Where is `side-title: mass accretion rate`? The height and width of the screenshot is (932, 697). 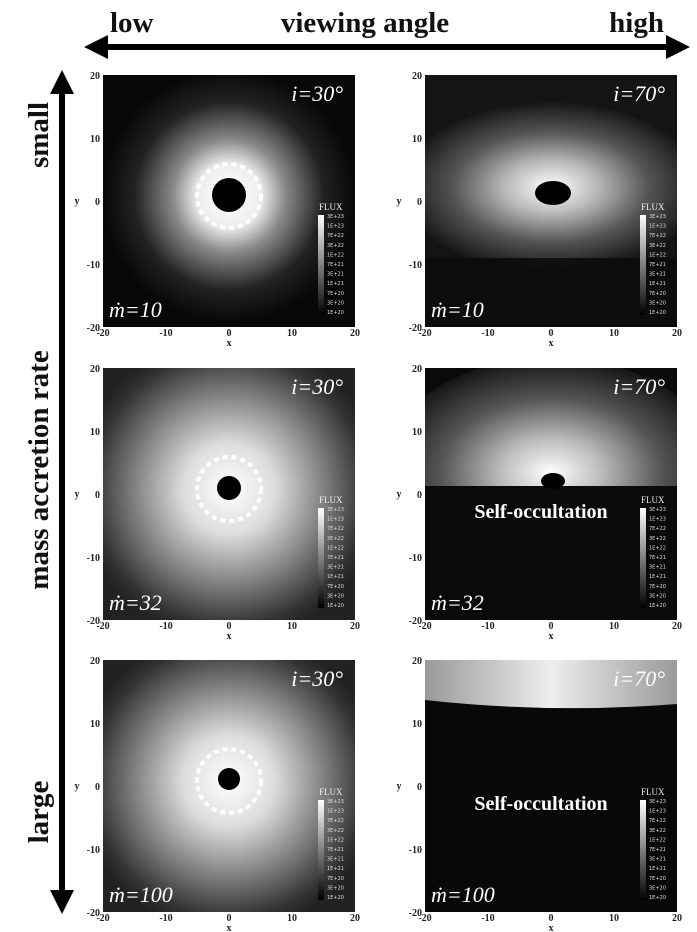 side-title: mass accretion rate is located at coordinates (39, 470).